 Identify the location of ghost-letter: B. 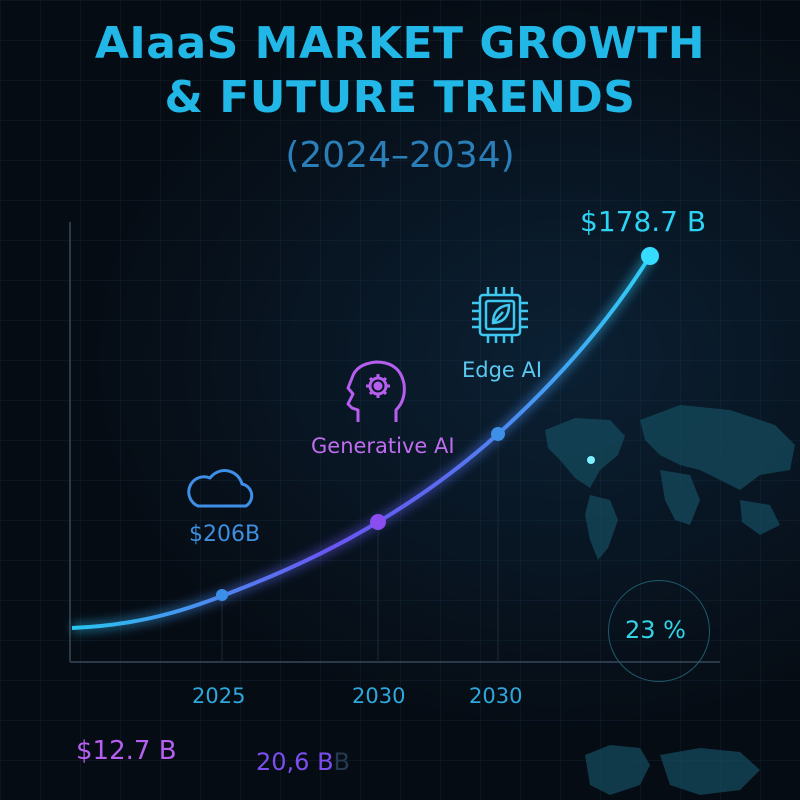
(341, 762).